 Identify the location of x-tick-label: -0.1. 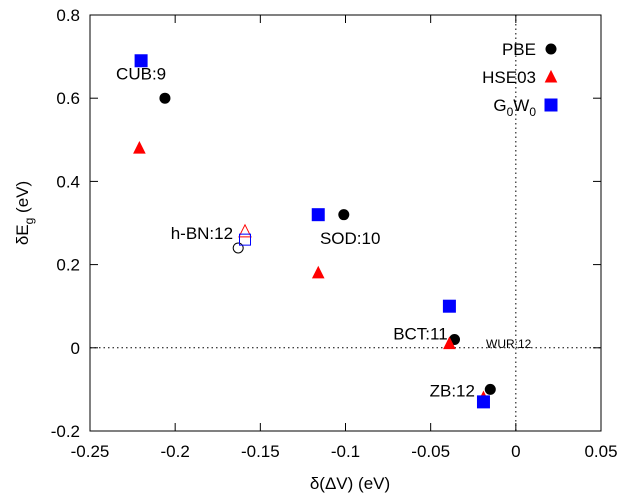
(345, 451).